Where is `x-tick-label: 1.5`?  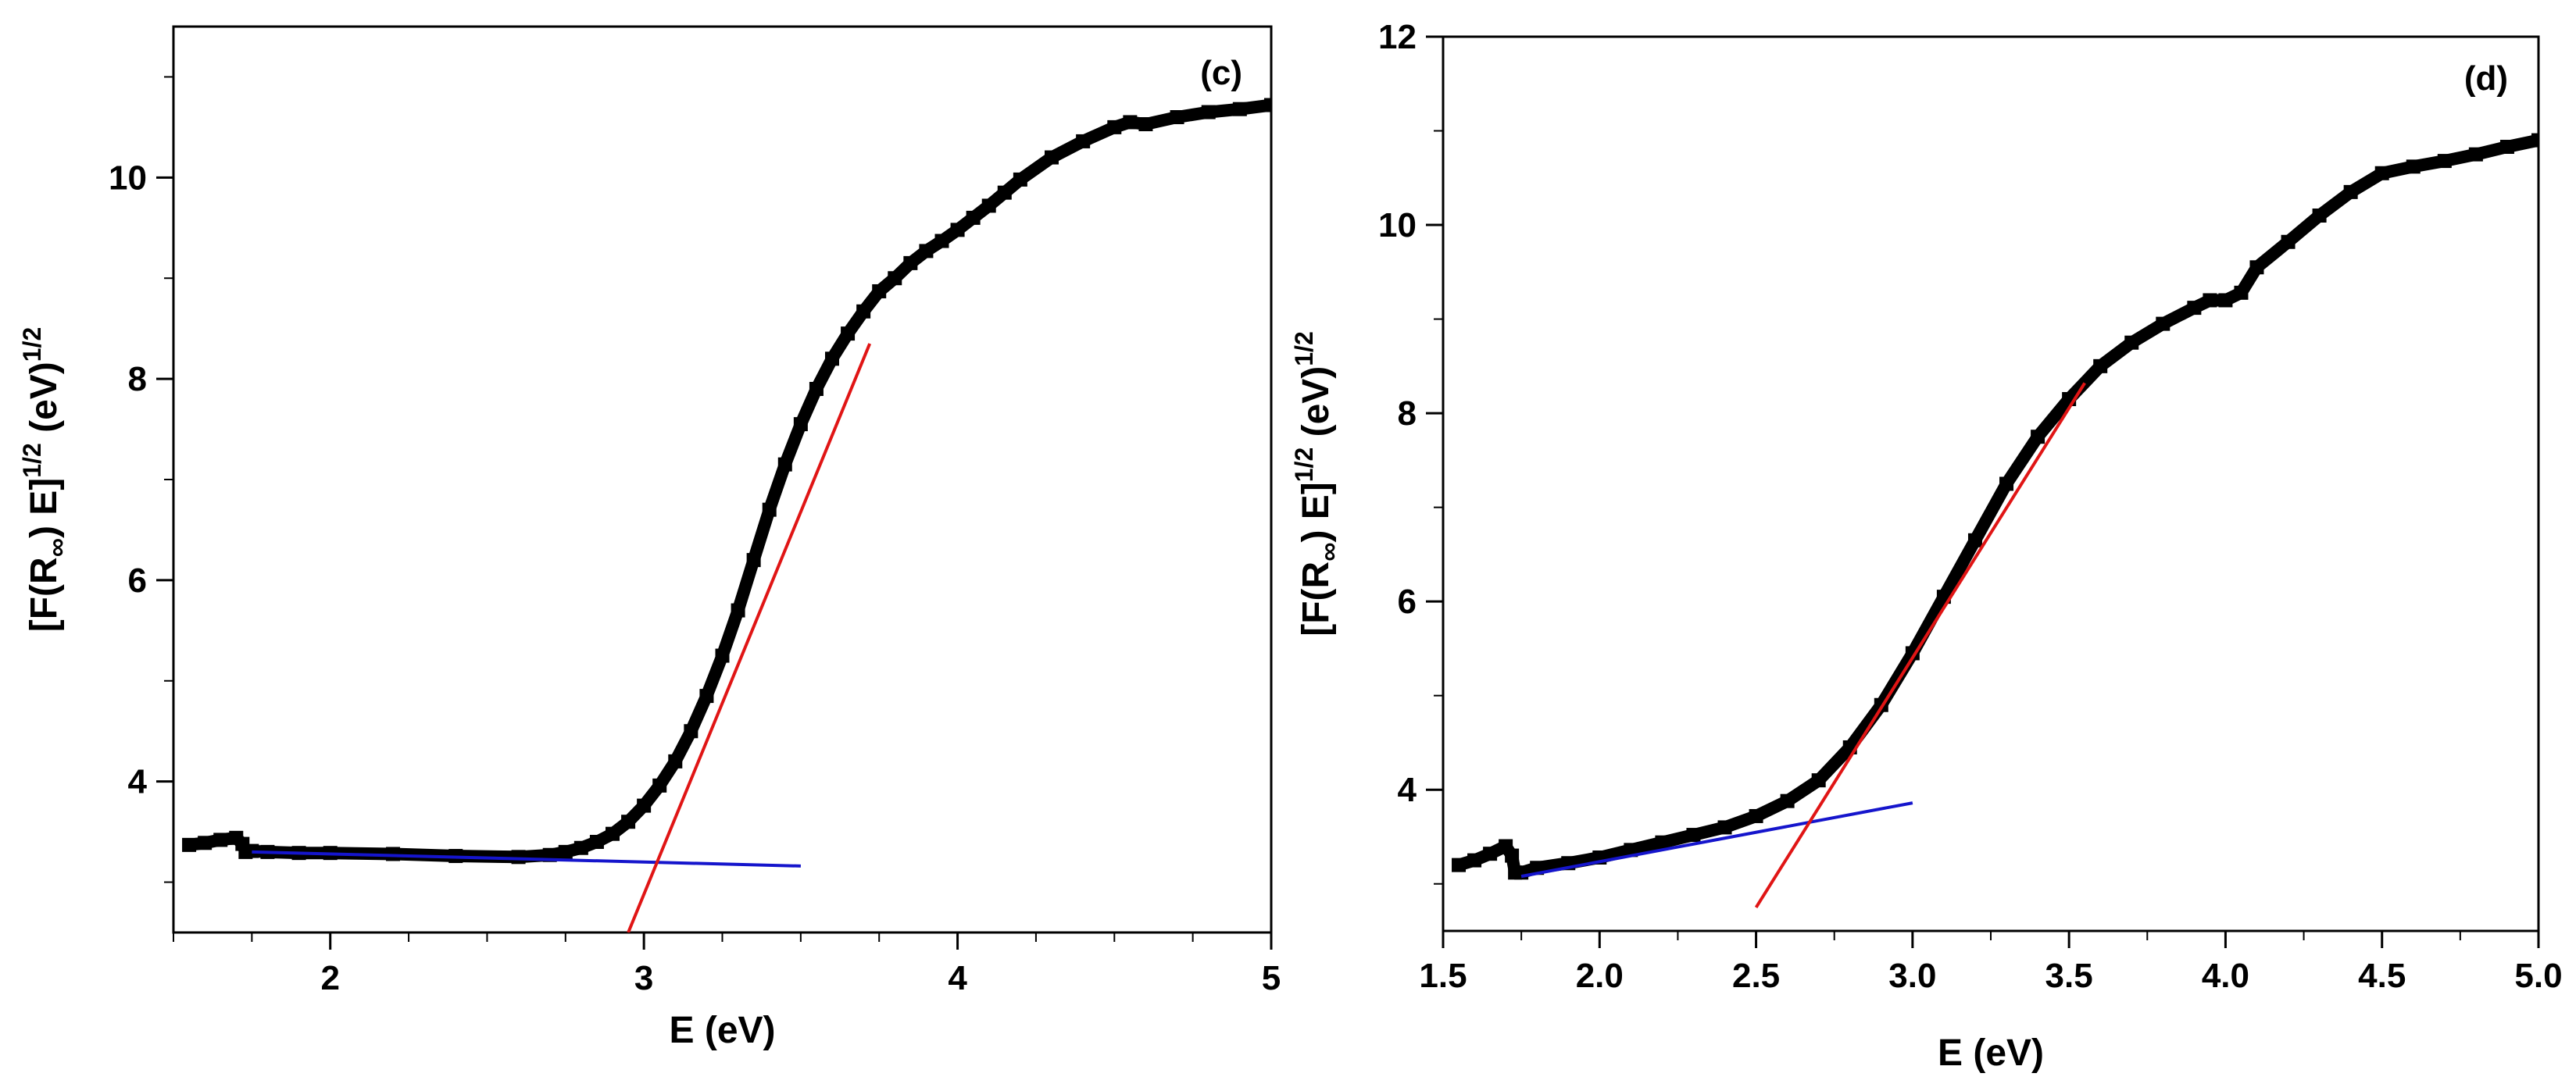
x-tick-label: 1.5 is located at coordinates (1443, 976).